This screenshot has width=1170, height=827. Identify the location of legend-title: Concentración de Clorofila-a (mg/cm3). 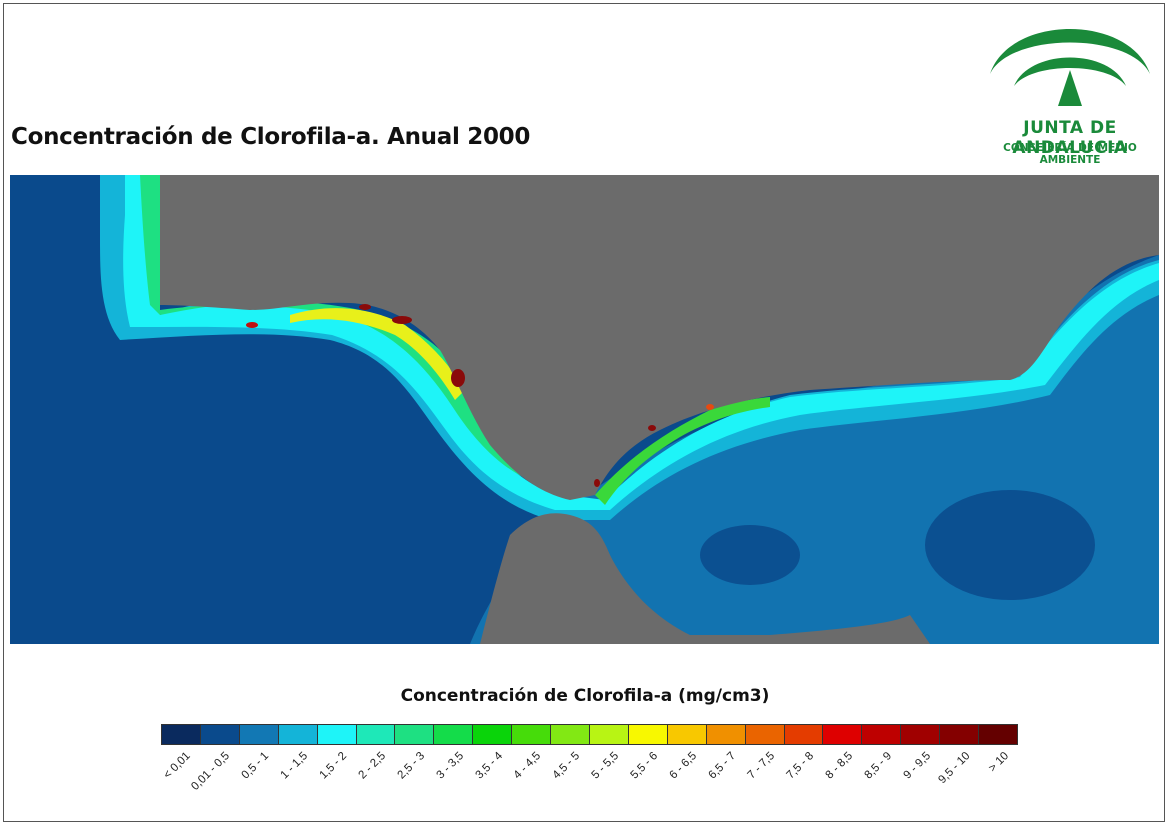
(585, 696).